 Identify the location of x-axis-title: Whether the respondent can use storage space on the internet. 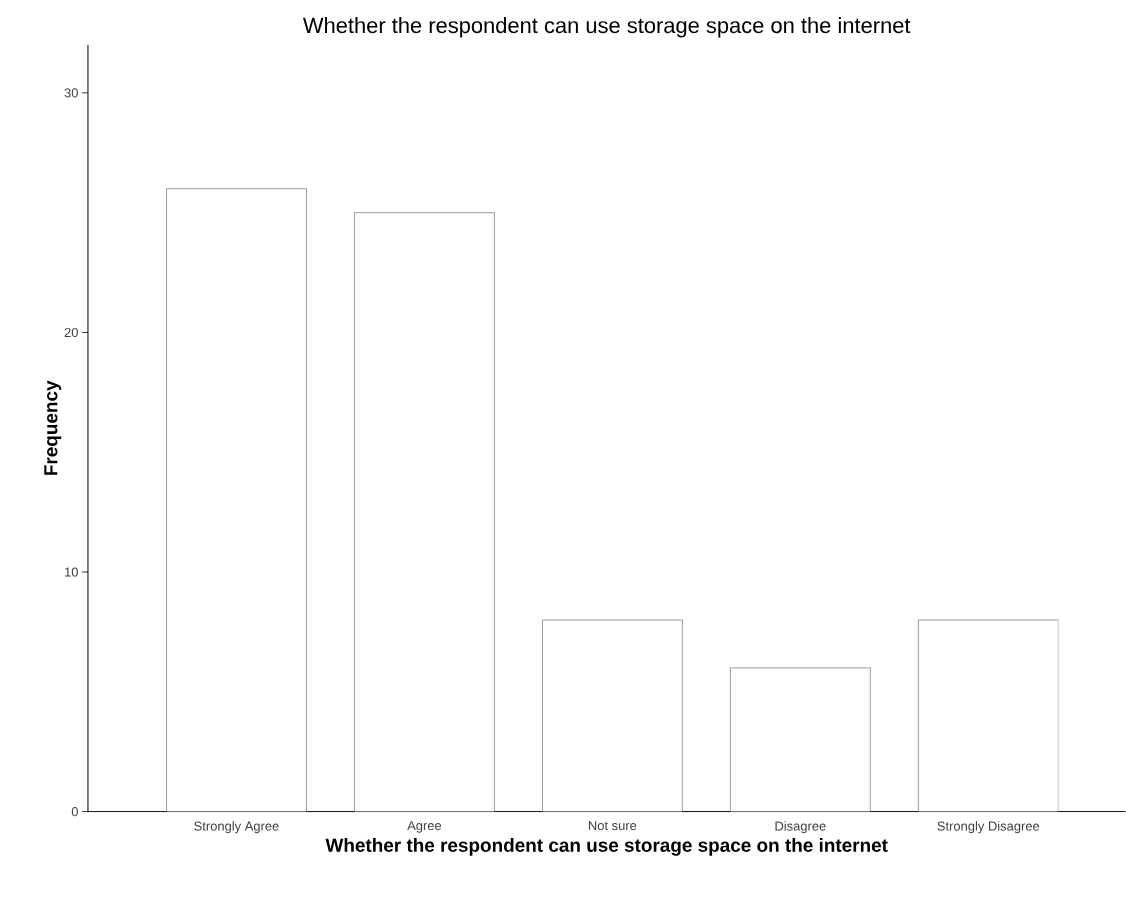
(606, 847).